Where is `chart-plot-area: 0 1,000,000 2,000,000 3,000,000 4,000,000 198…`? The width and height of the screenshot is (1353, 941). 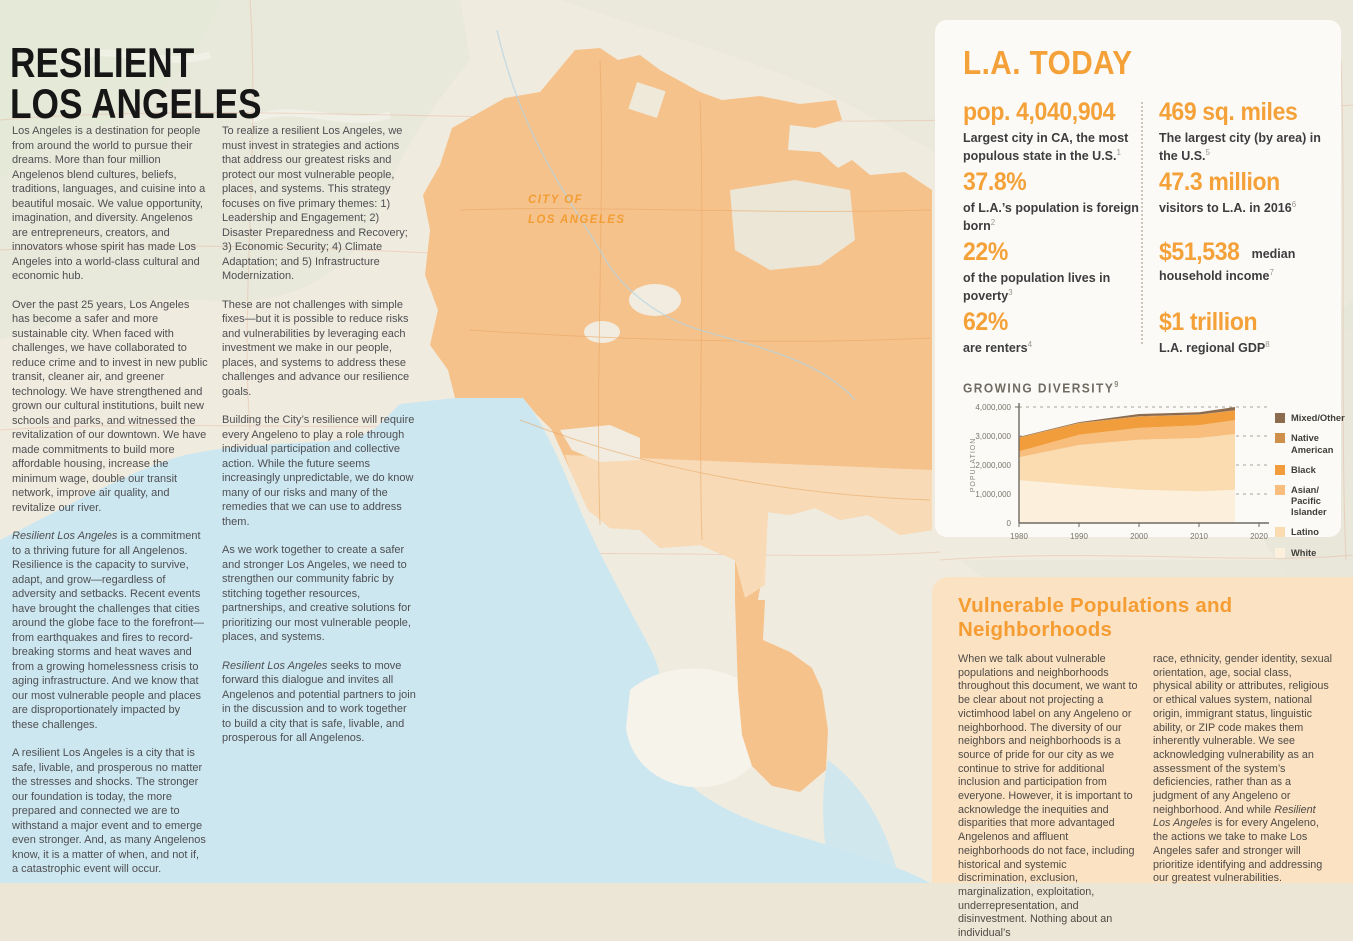
chart-plot-area: 0 1,000,000 2,000,000 3,000,000 4,000,000 198… is located at coordinates (1119, 479).